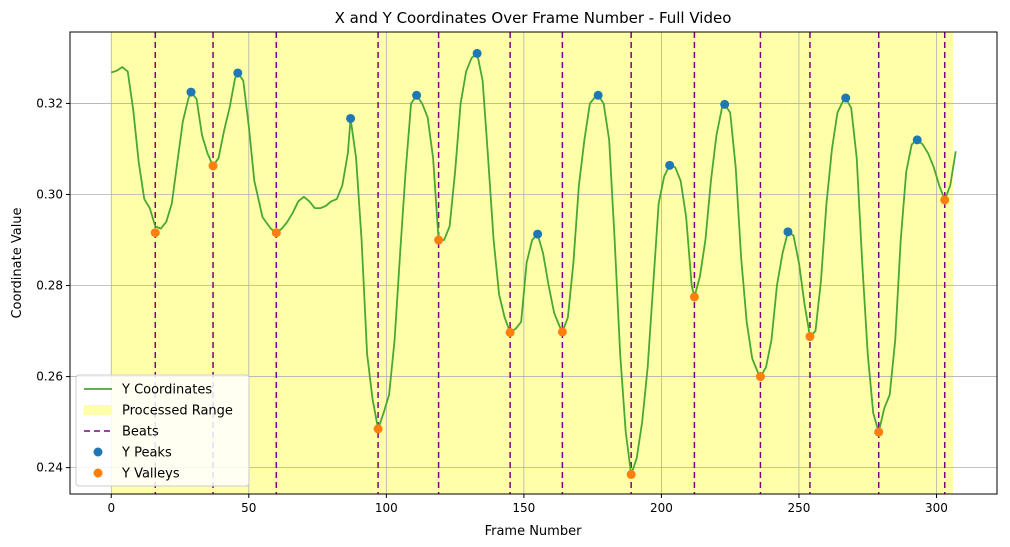  I want to click on y-tick-label: 0.28, so click(49, 286).